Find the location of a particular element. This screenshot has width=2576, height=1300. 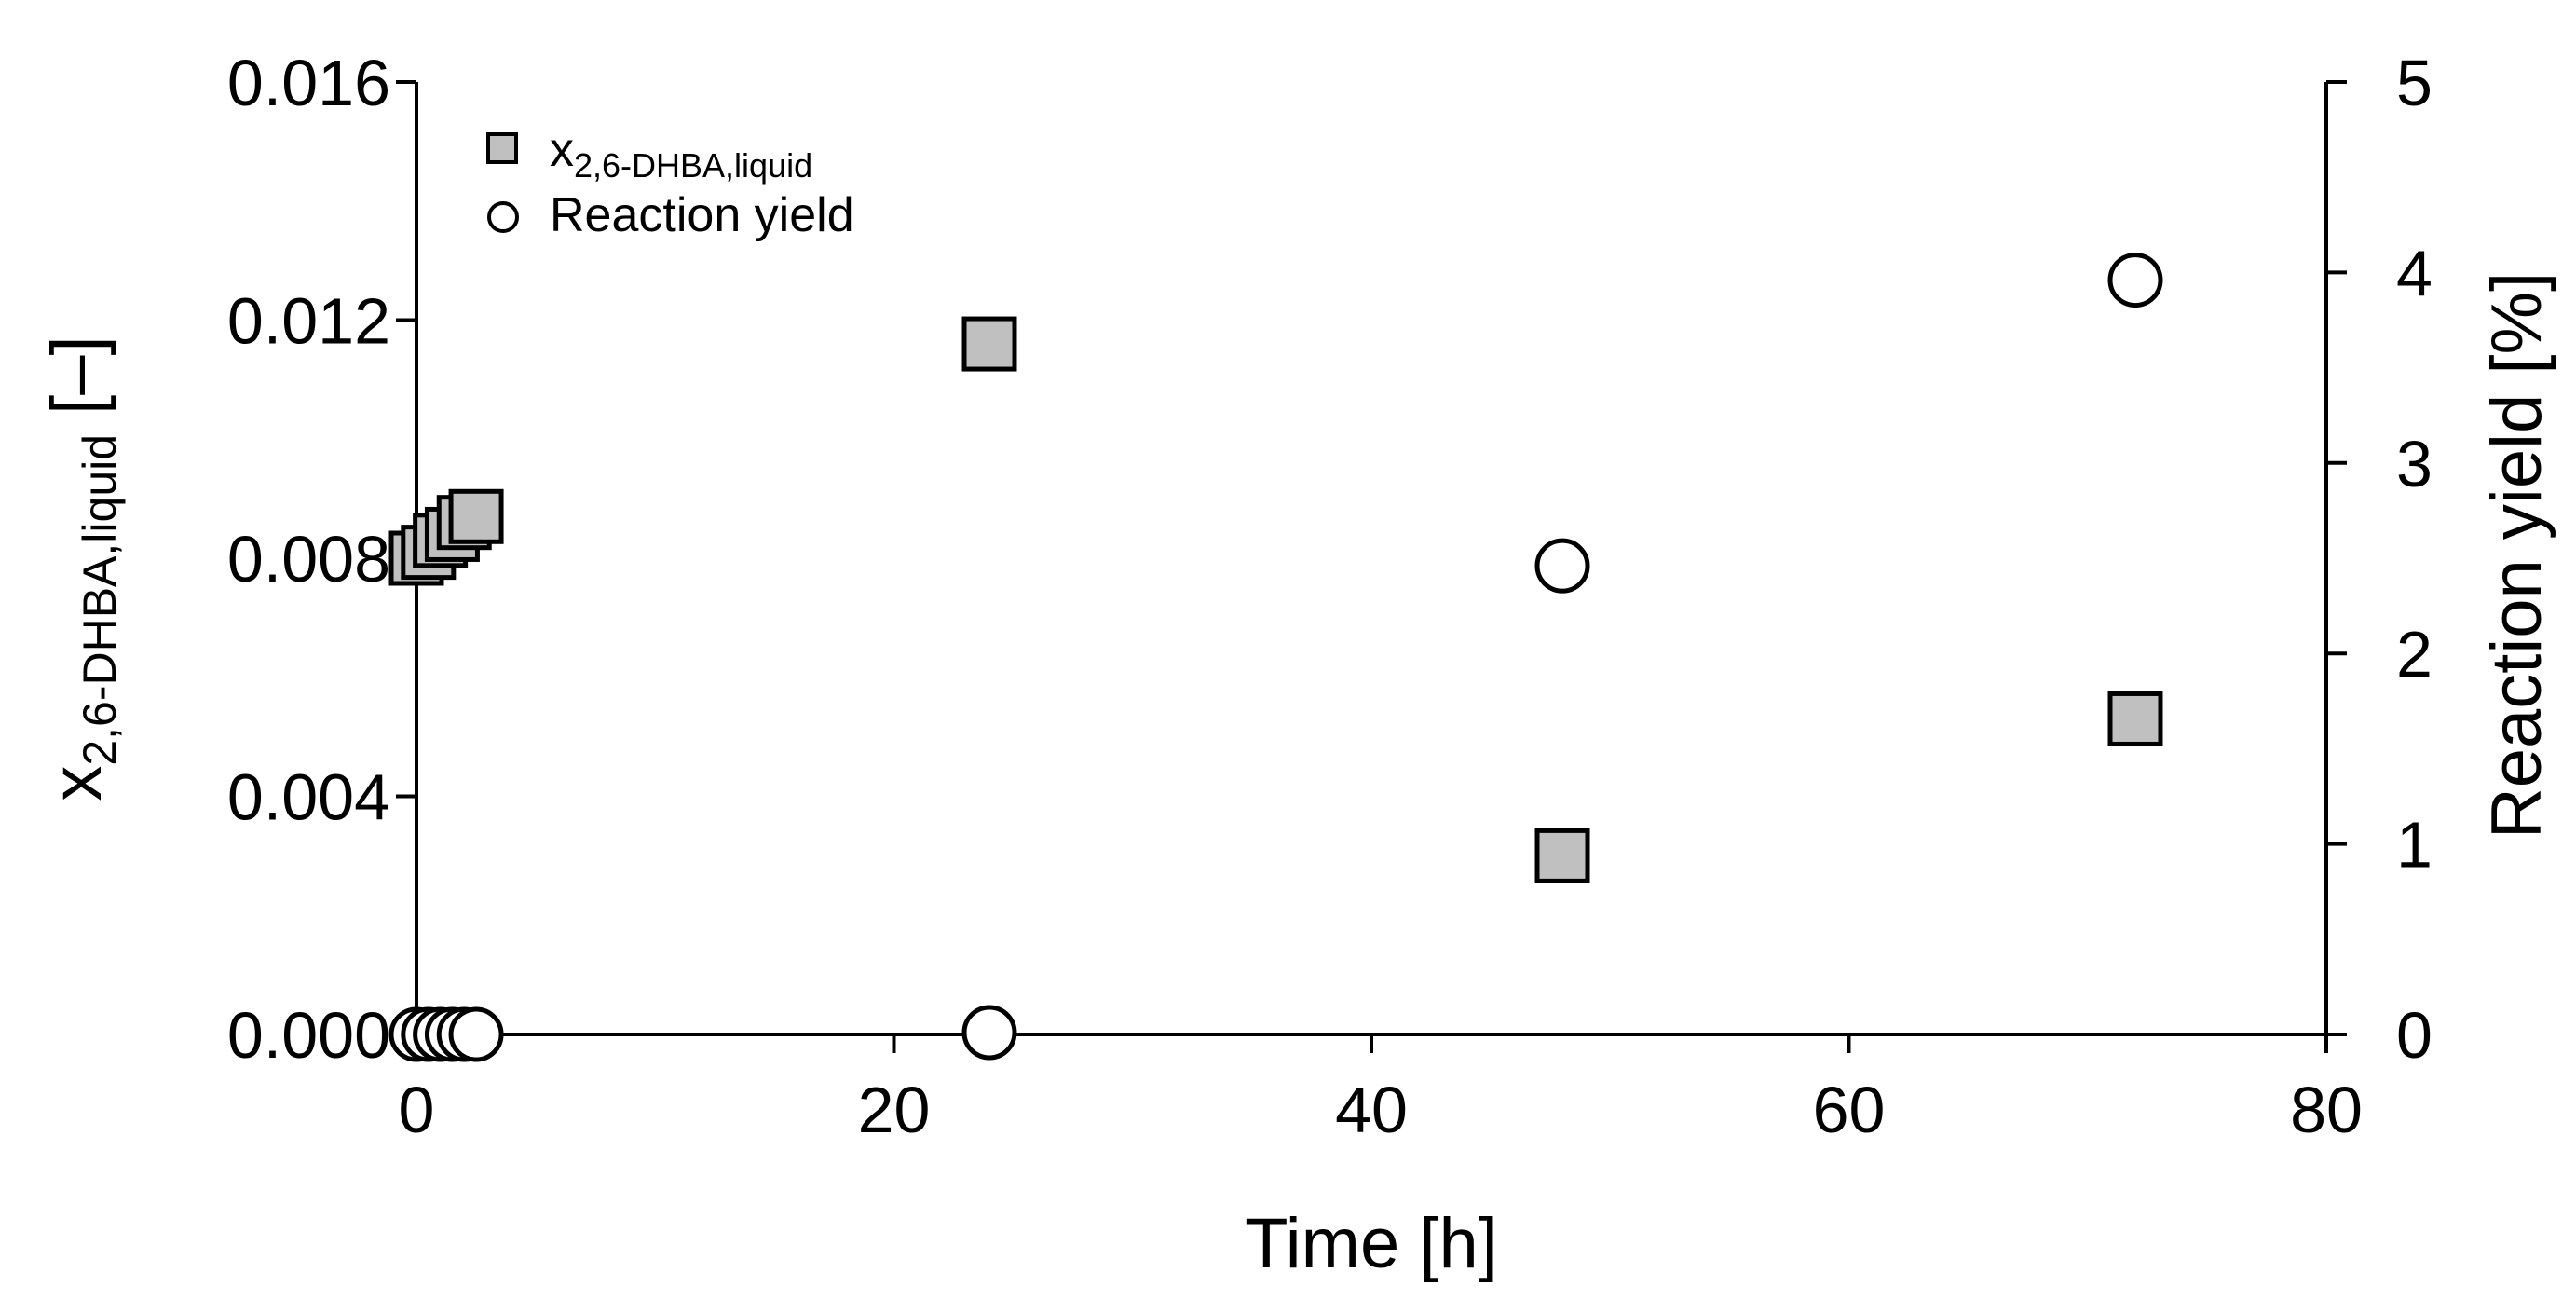

legend-label-x: x2,6-DHBA,liquid is located at coordinates (681, 154).